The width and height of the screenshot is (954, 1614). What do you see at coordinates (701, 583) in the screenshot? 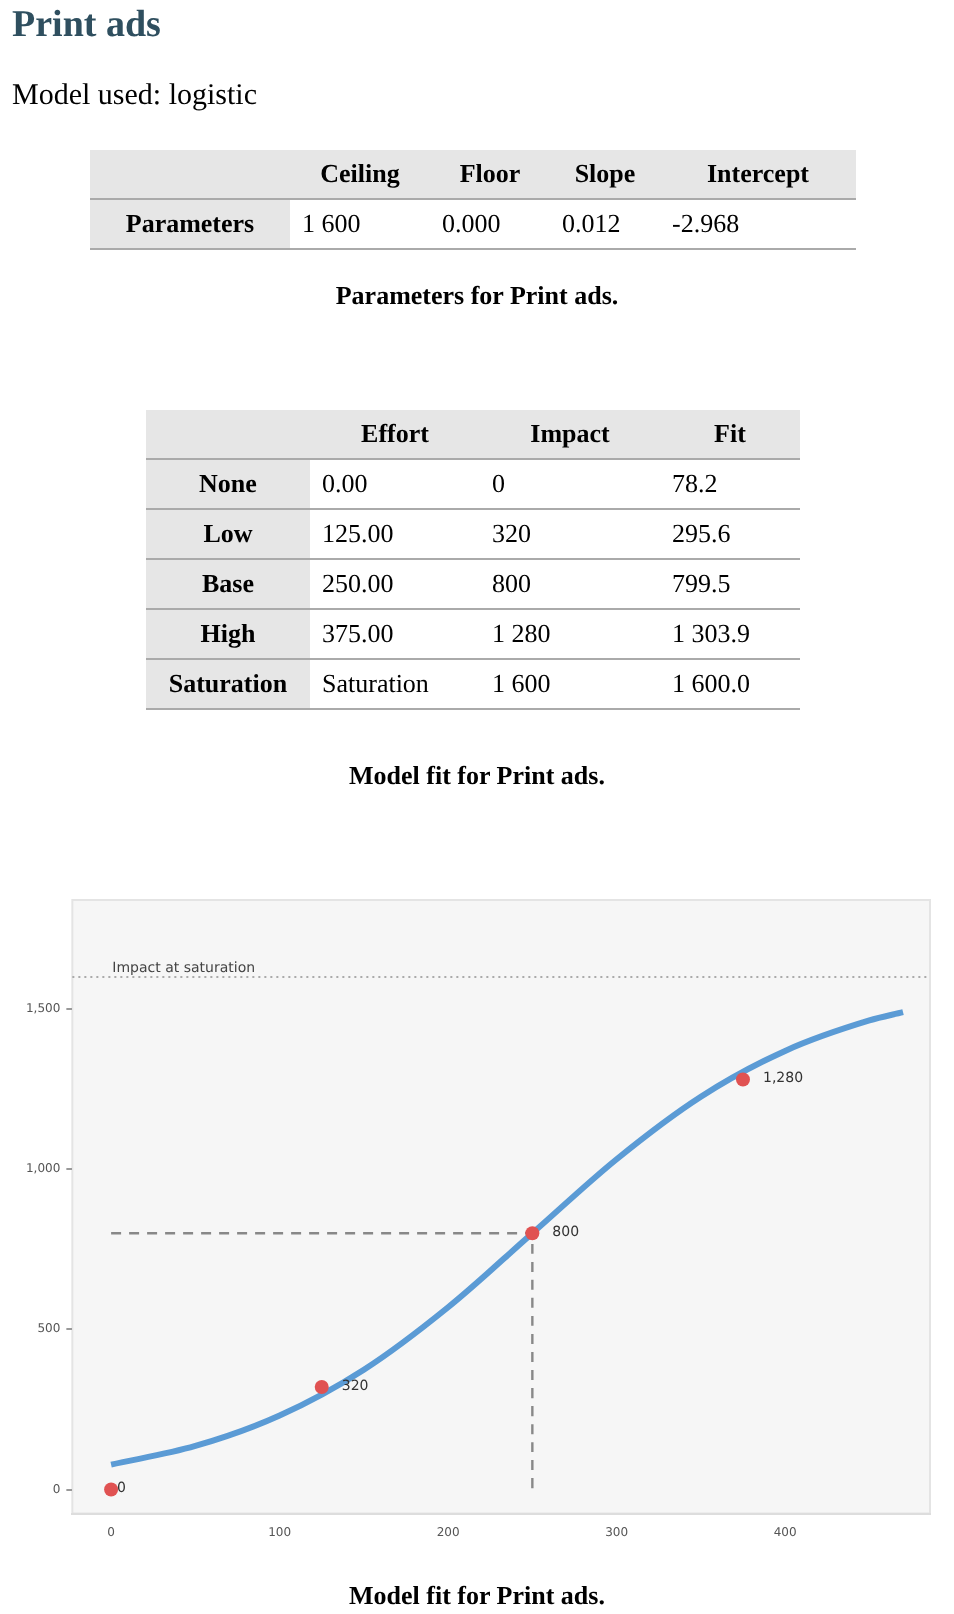
I see `text: 799.5` at bounding box center [701, 583].